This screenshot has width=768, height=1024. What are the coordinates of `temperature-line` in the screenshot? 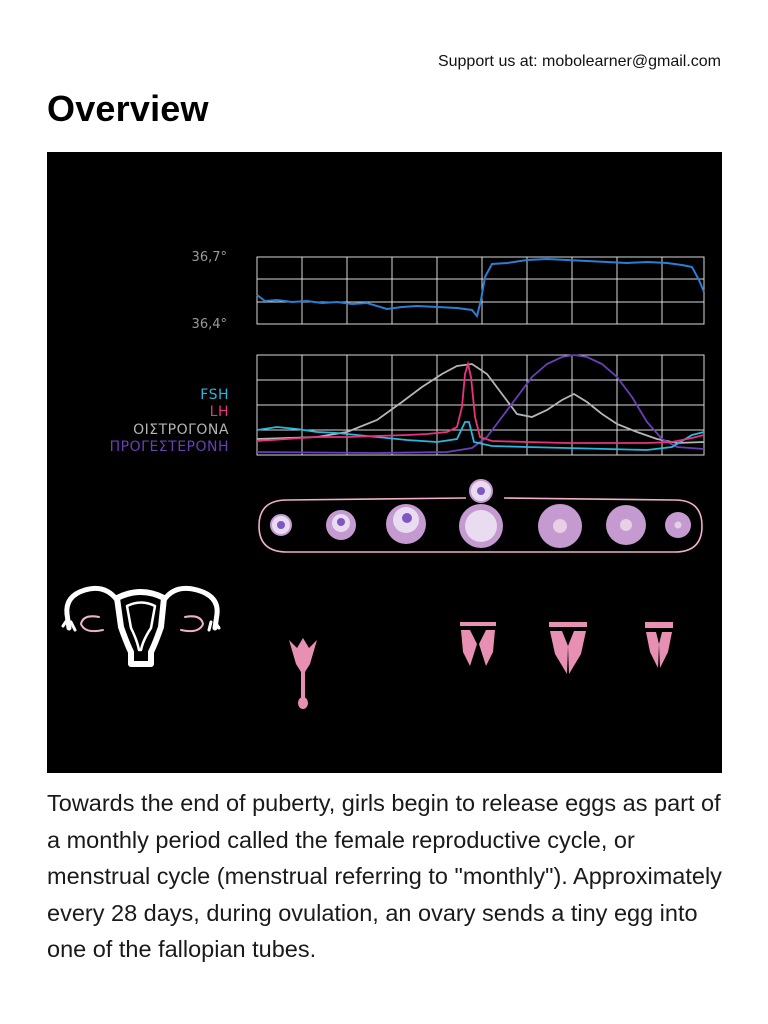 It's located at (480, 288).